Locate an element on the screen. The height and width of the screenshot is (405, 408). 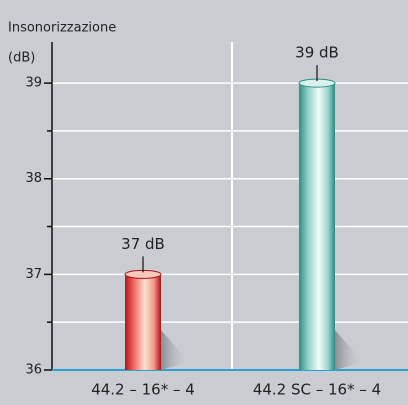
value-label: 39 dB is located at coordinates (317, 53).